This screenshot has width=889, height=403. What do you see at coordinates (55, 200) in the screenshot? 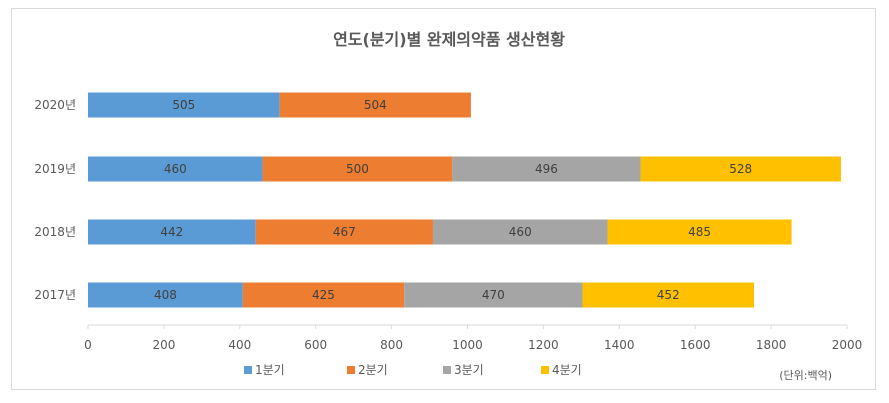
I see `category-labels: 2020년 2019년 2018년 2017년` at bounding box center [55, 200].